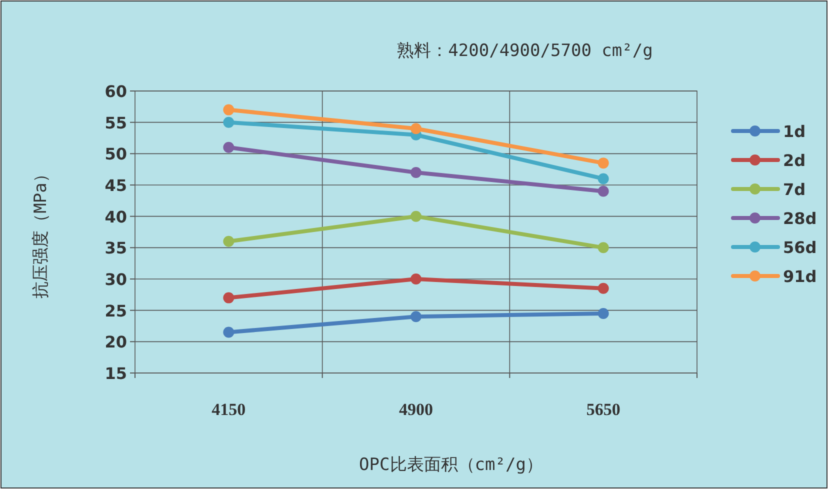 The image size is (829, 490). What do you see at coordinates (115, 248) in the screenshot?
I see `y-tick-label: 35` at bounding box center [115, 248].